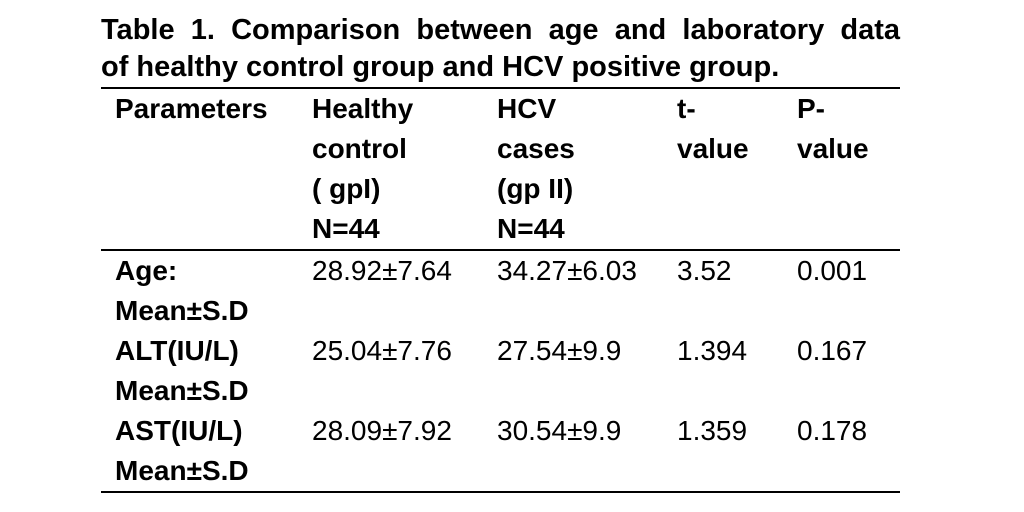 The image size is (1024, 512). What do you see at coordinates (559, 350) in the screenshot?
I see `alt-hcv-cases-value: 27.54±9.9` at bounding box center [559, 350].